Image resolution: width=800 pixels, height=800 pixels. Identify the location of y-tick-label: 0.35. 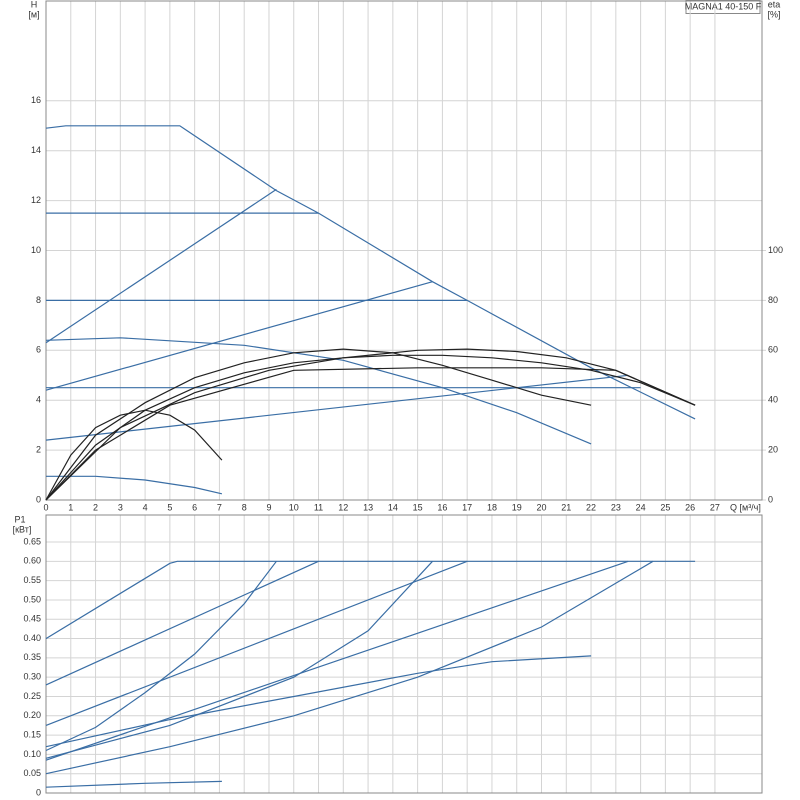
(32, 657).